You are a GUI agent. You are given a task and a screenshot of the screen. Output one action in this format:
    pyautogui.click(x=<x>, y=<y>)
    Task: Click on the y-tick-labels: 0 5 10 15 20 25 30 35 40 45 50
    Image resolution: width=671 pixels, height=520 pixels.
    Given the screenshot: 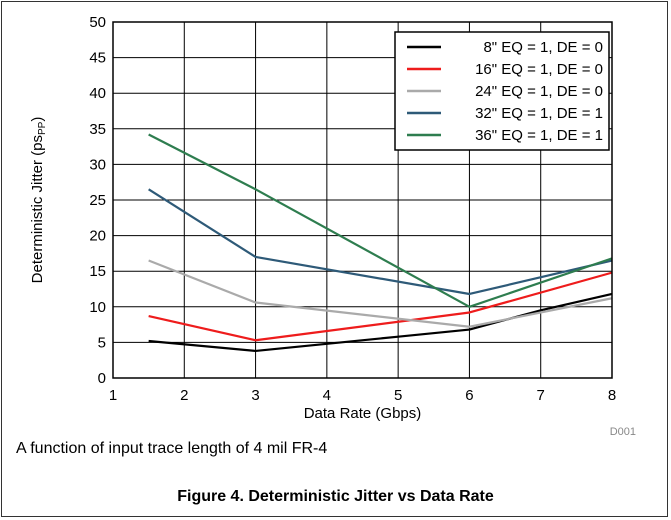 What is the action you would take?
    pyautogui.click(x=97, y=200)
    